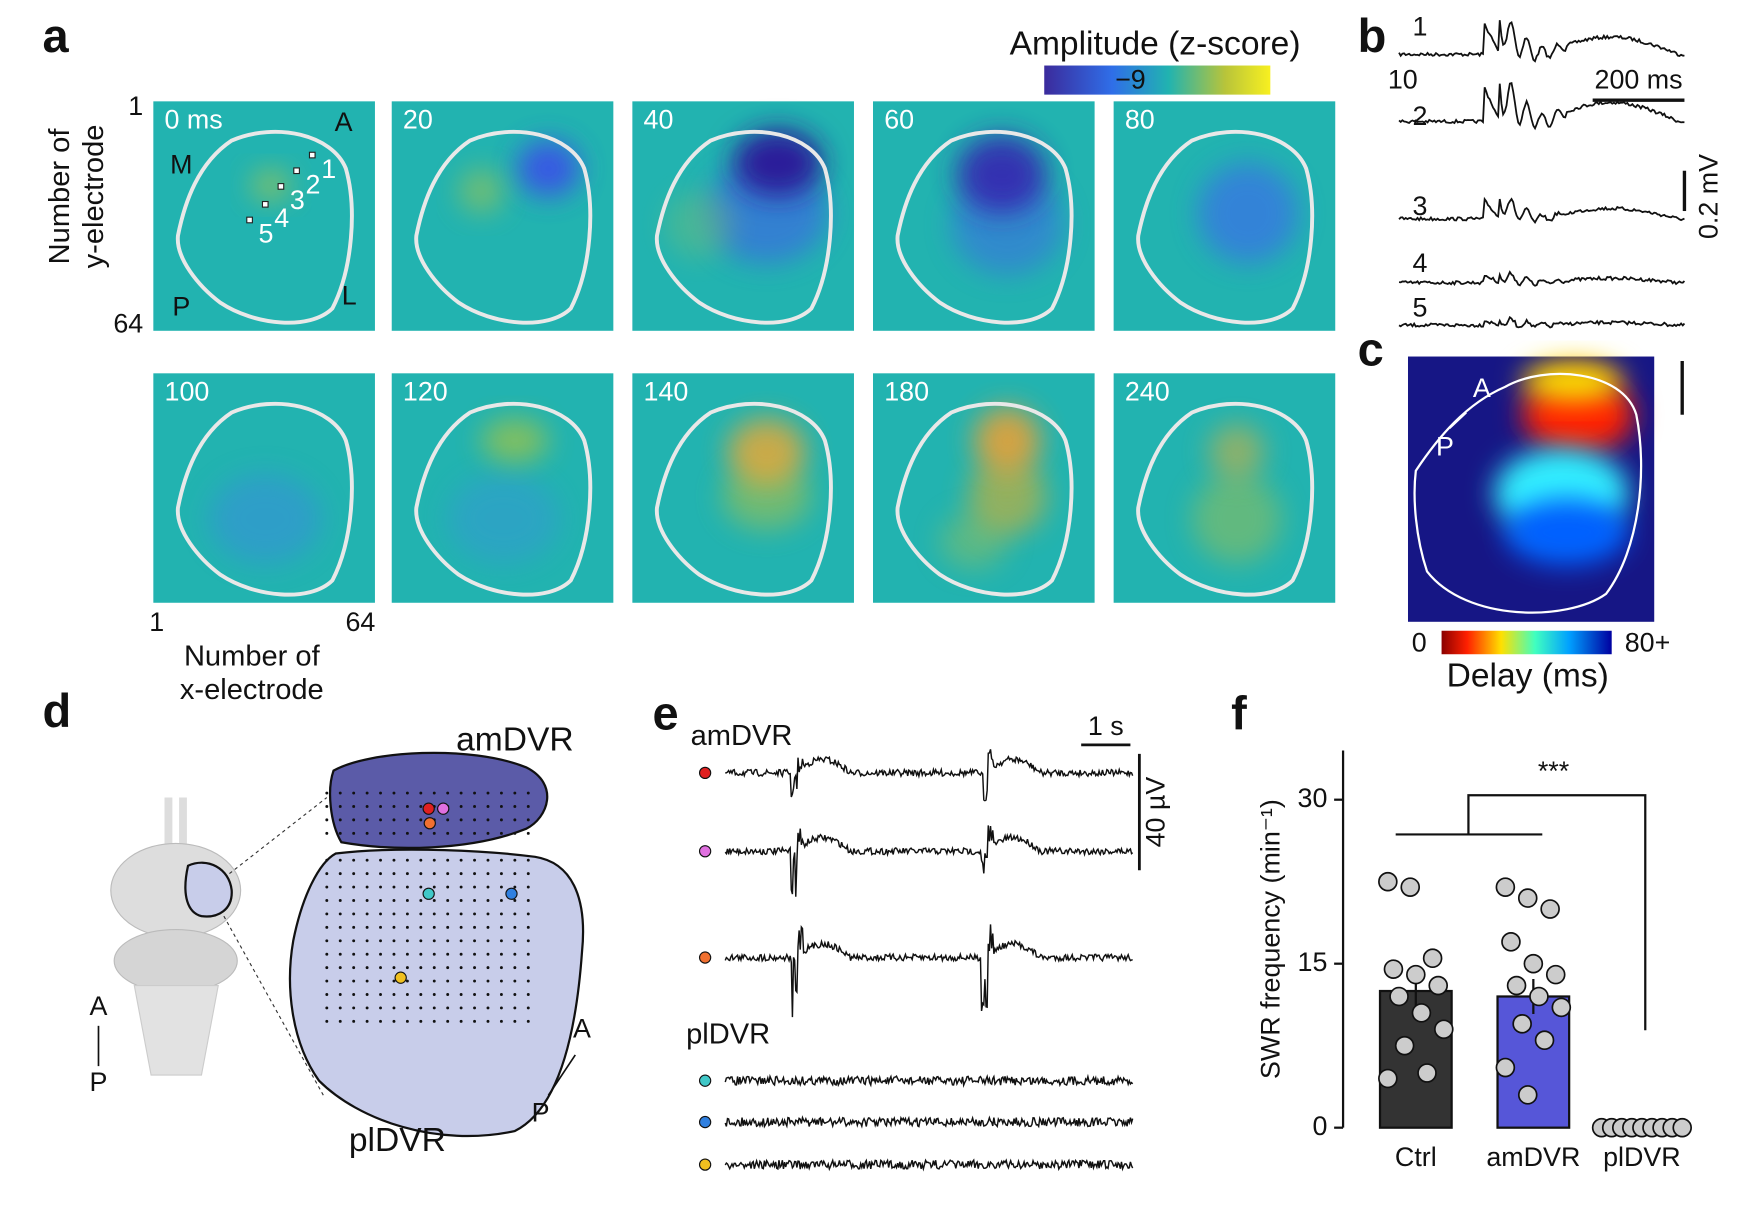 This screenshot has height=1210, width=1746. I want to click on y-tick: 64, so click(128, 323).